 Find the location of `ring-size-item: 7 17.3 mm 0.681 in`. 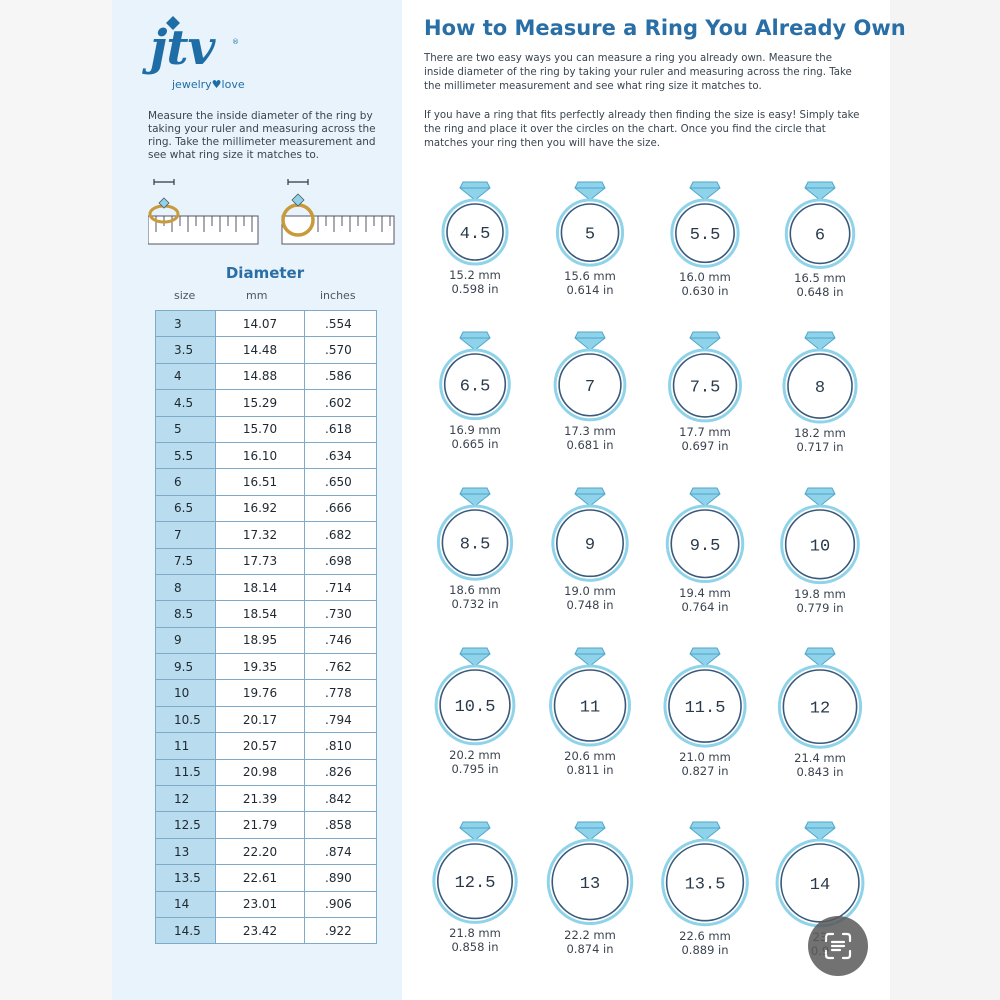

ring-size-item: 7 17.3 mm 0.681 in is located at coordinates (590, 386).